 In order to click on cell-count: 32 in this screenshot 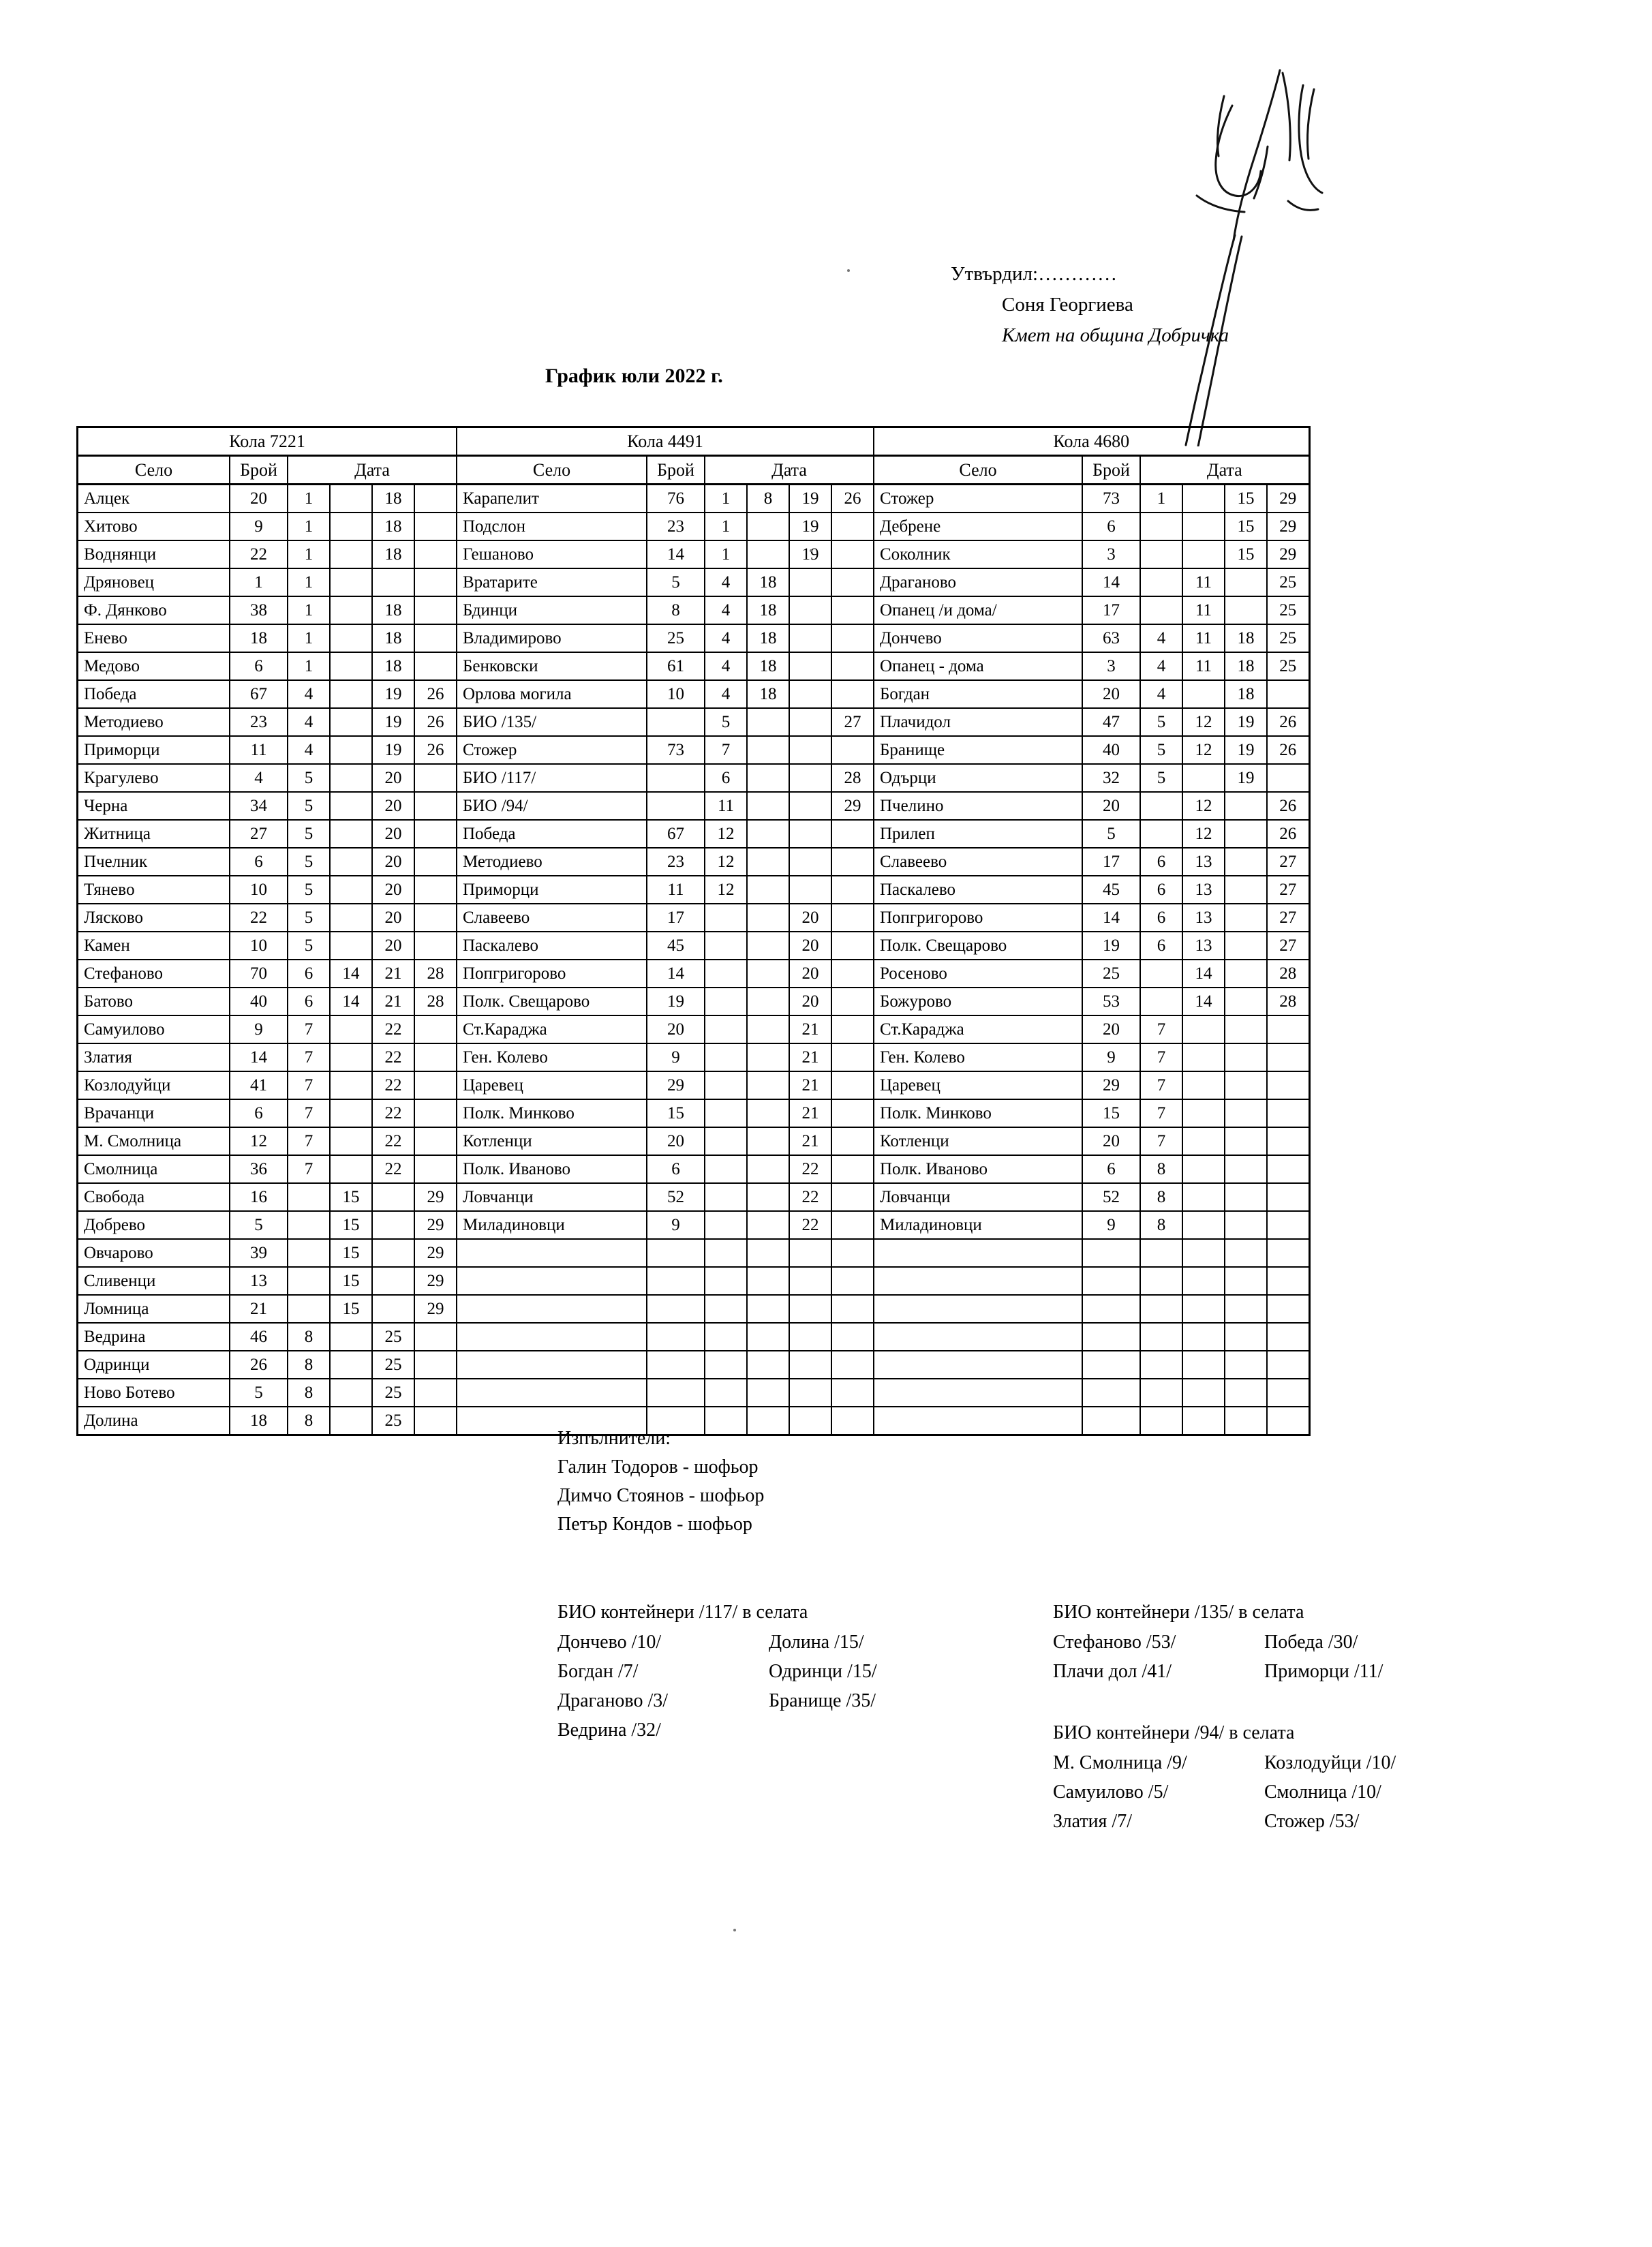, I will do `click(1111, 778)`.